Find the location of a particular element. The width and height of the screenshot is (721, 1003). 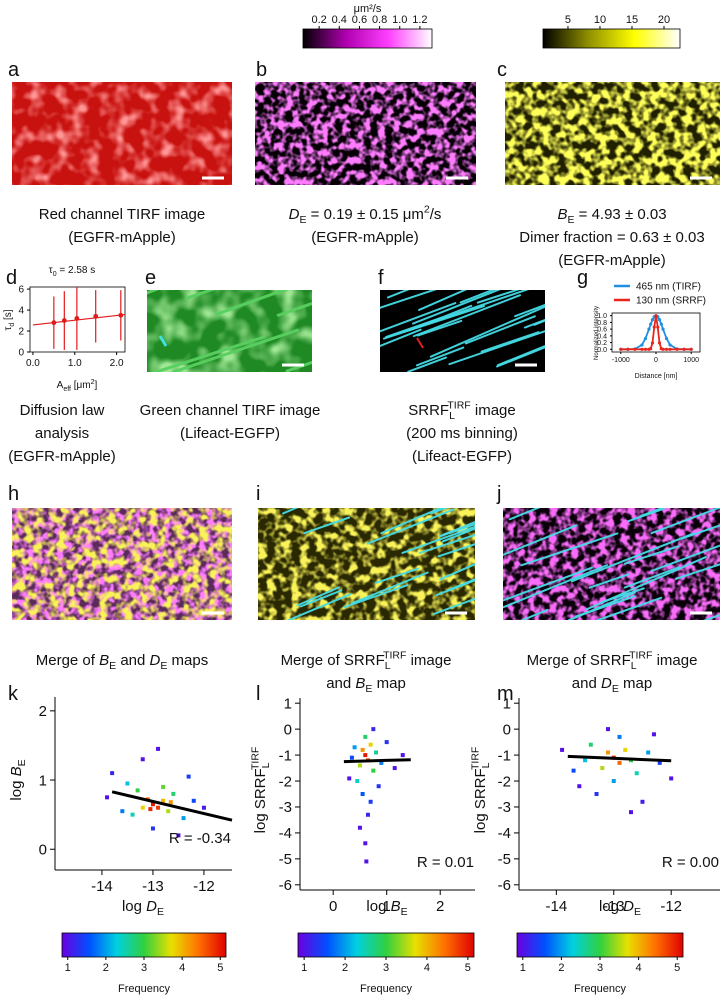

y-tick-label: 0.8 is located at coordinates (602, 323).